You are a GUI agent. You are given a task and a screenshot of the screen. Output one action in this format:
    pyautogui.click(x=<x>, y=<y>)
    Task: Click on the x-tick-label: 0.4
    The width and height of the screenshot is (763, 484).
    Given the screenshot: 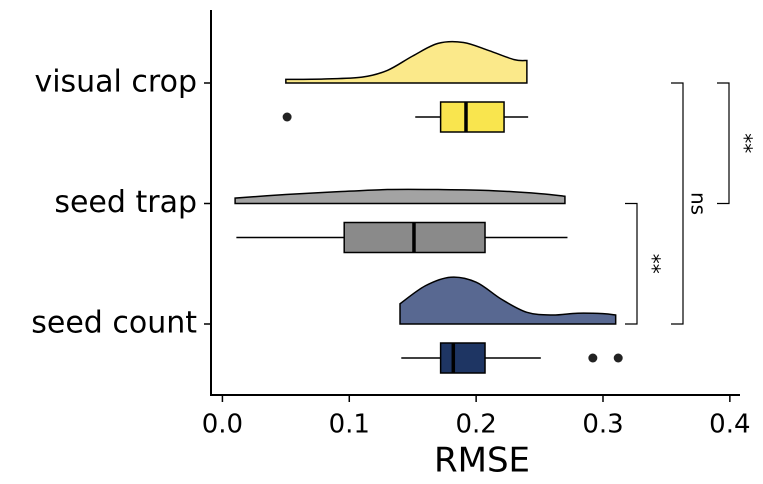 What is the action you would take?
    pyautogui.click(x=729, y=425)
    